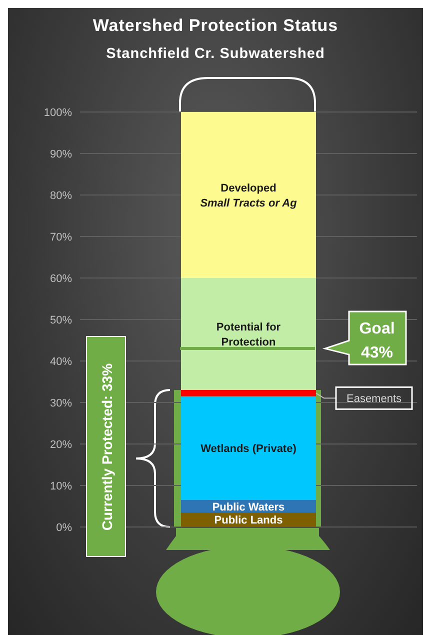  Describe the element at coordinates (61, 362) in the screenshot. I see `y-tick-label: 40%` at that location.